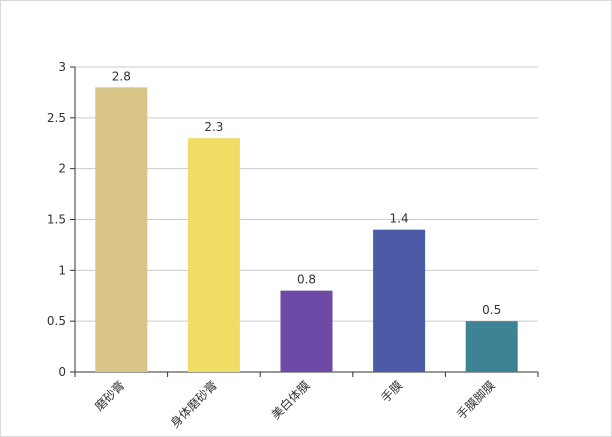 The height and width of the screenshot is (437, 612). Describe the element at coordinates (109, 396) in the screenshot. I see `category-label: 磨砂膏` at that location.